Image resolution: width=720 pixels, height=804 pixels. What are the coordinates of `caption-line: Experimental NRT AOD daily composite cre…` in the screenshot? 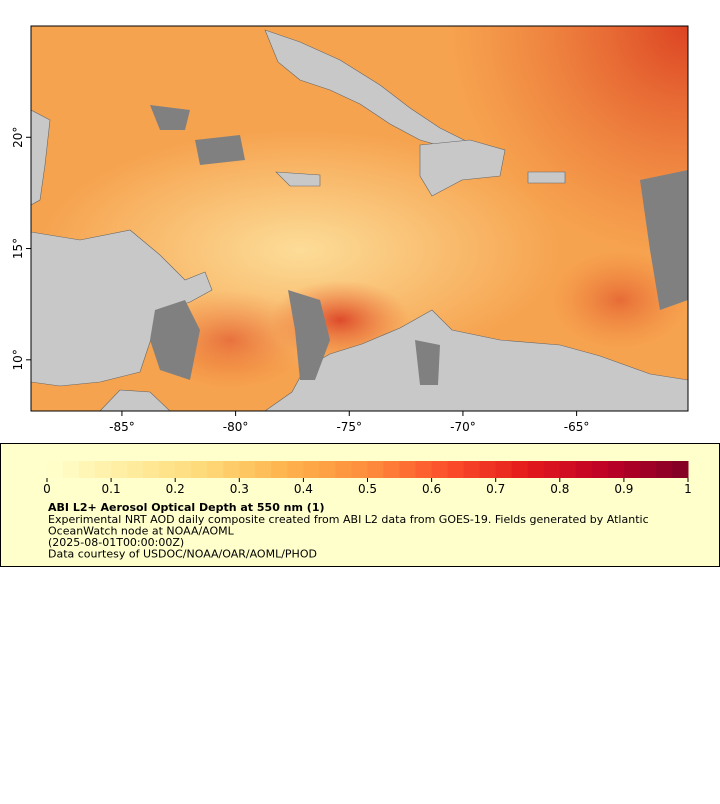 It's located at (348, 519).